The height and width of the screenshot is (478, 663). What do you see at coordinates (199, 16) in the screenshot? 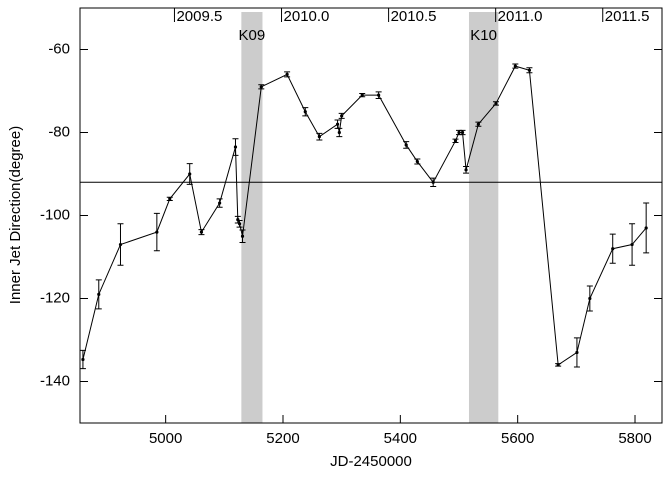
I see `x2-tick-label: 2009.5` at bounding box center [199, 16].